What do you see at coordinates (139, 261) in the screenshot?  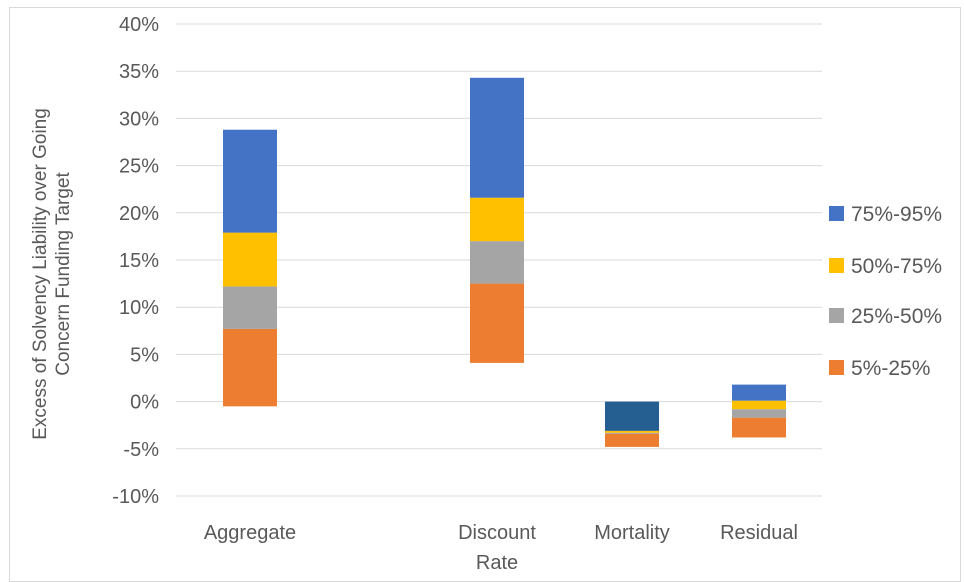 I see `y-tick-label: 15%` at bounding box center [139, 261].